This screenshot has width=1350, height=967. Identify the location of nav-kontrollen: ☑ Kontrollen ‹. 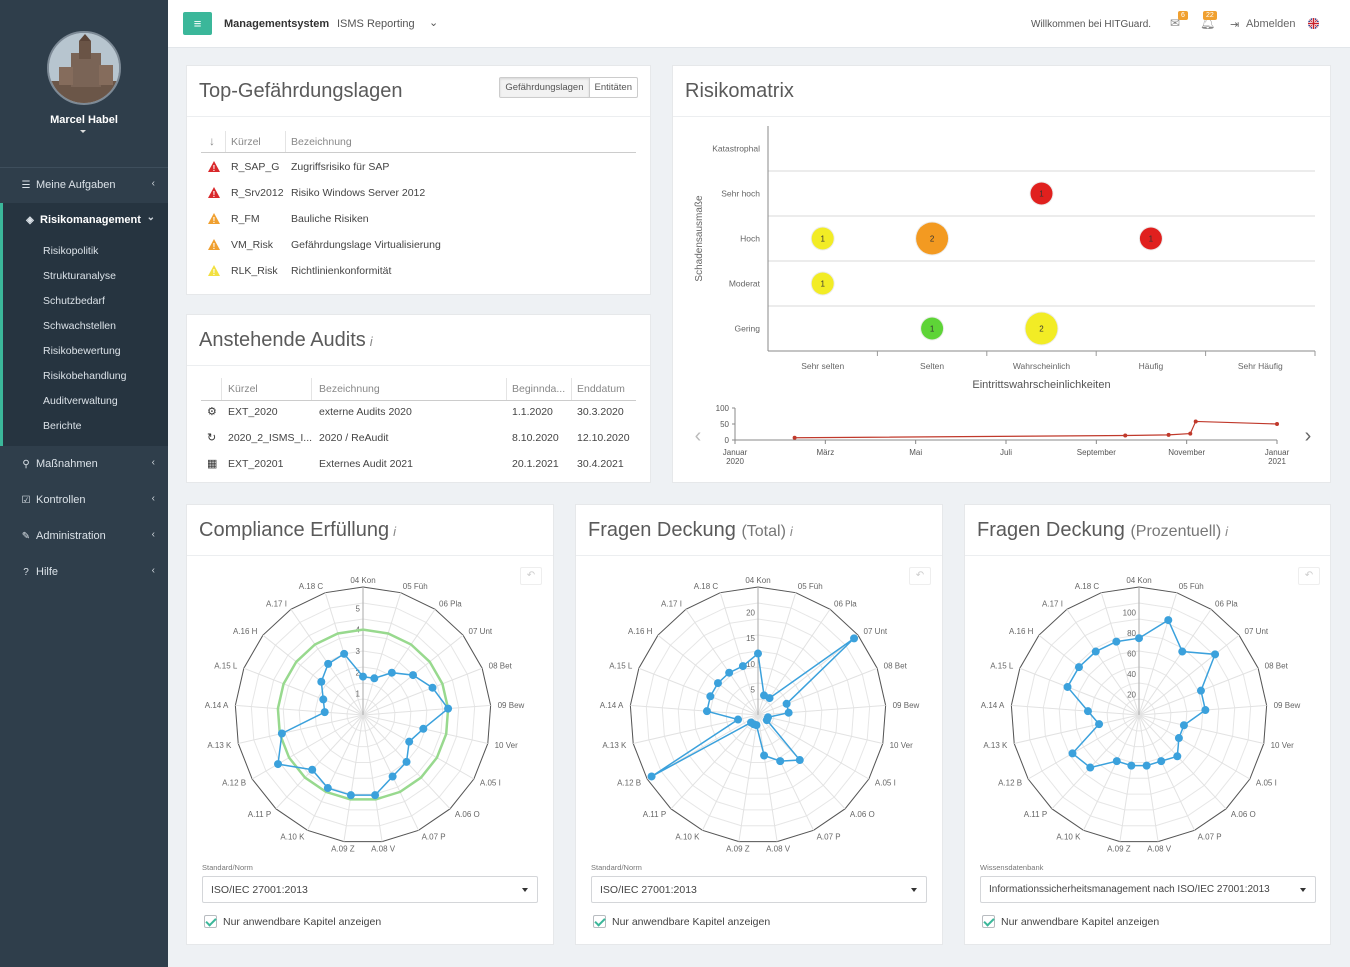
(84, 500).